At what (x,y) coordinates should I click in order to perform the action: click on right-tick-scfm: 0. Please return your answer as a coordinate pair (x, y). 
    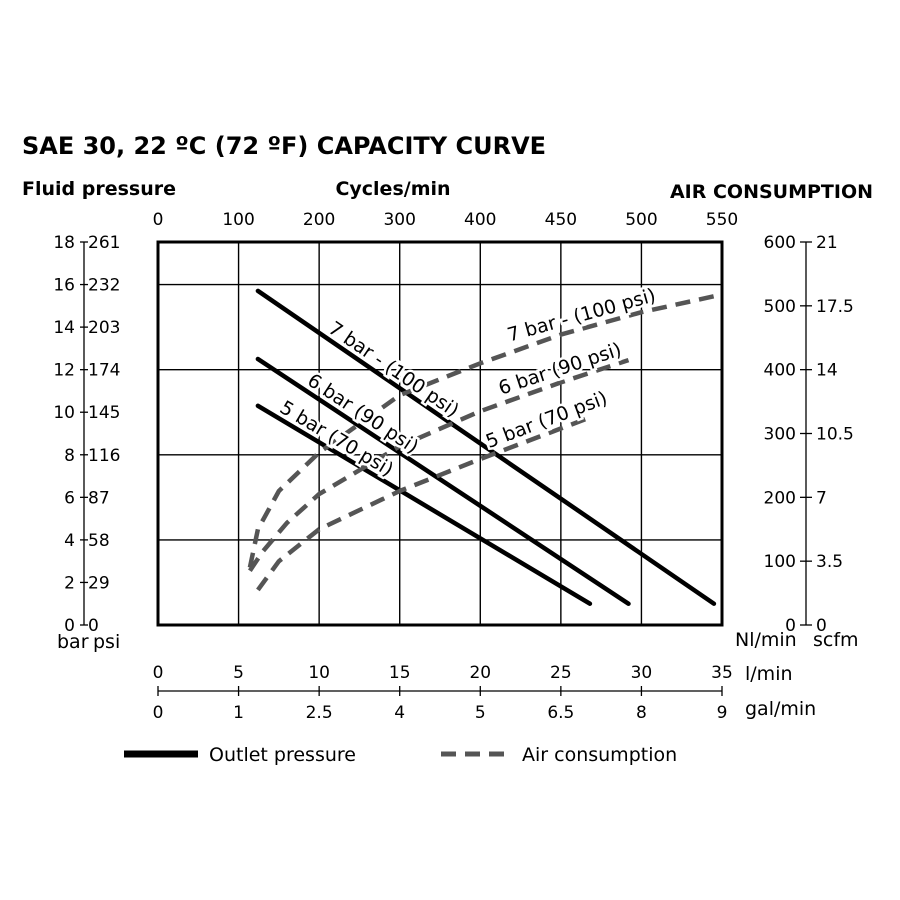
    Looking at the image, I should click on (821, 626).